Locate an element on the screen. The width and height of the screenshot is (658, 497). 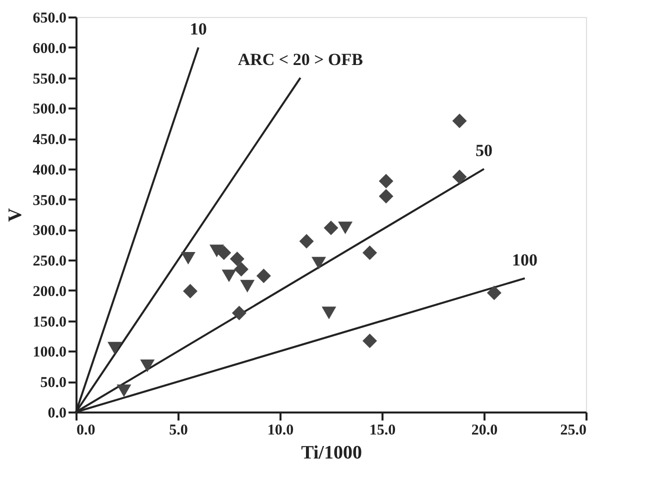
y-tick-label: 350.0 is located at coordinates (49, 200).